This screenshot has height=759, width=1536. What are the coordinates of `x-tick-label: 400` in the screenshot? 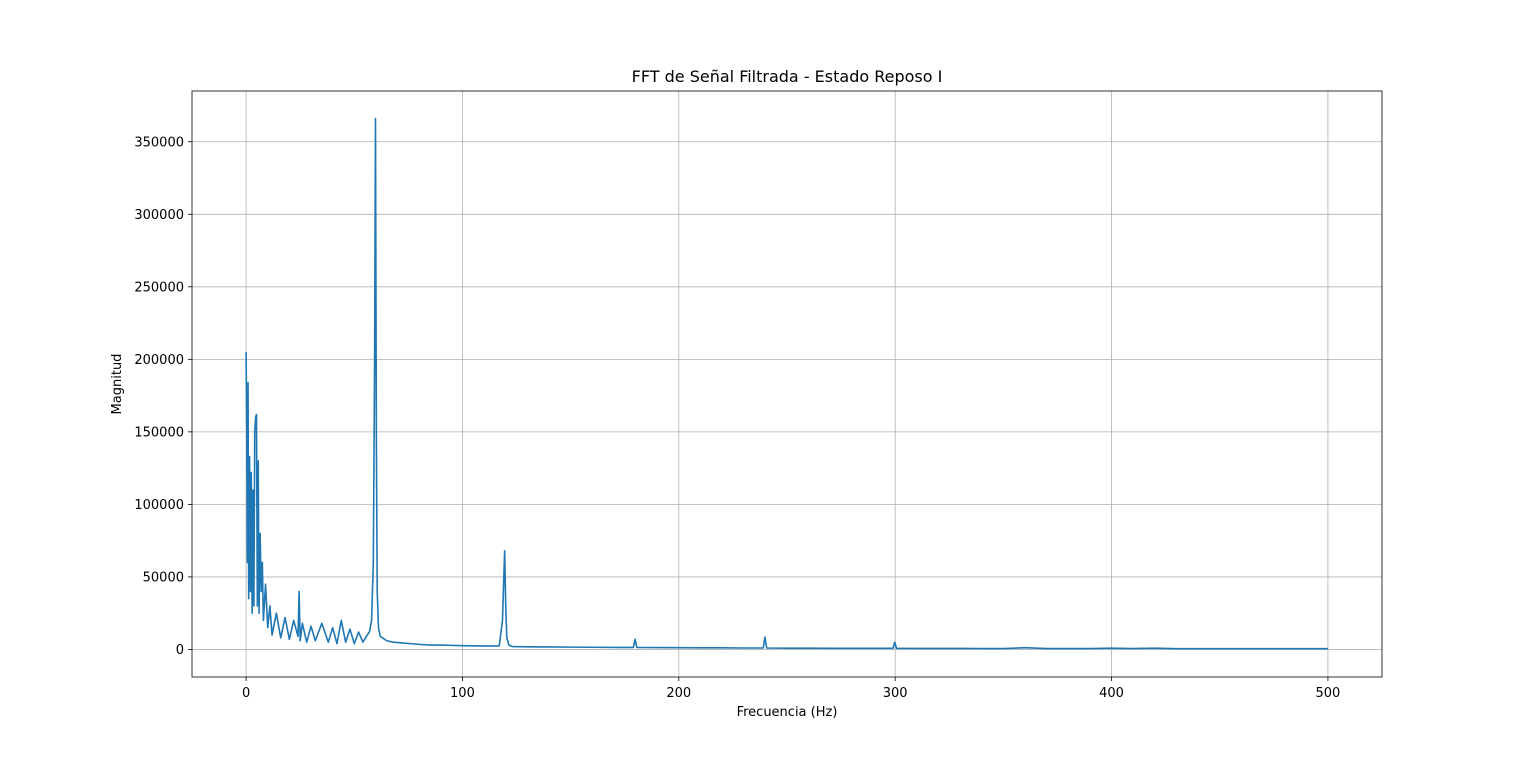 It's located at (1111, 693).